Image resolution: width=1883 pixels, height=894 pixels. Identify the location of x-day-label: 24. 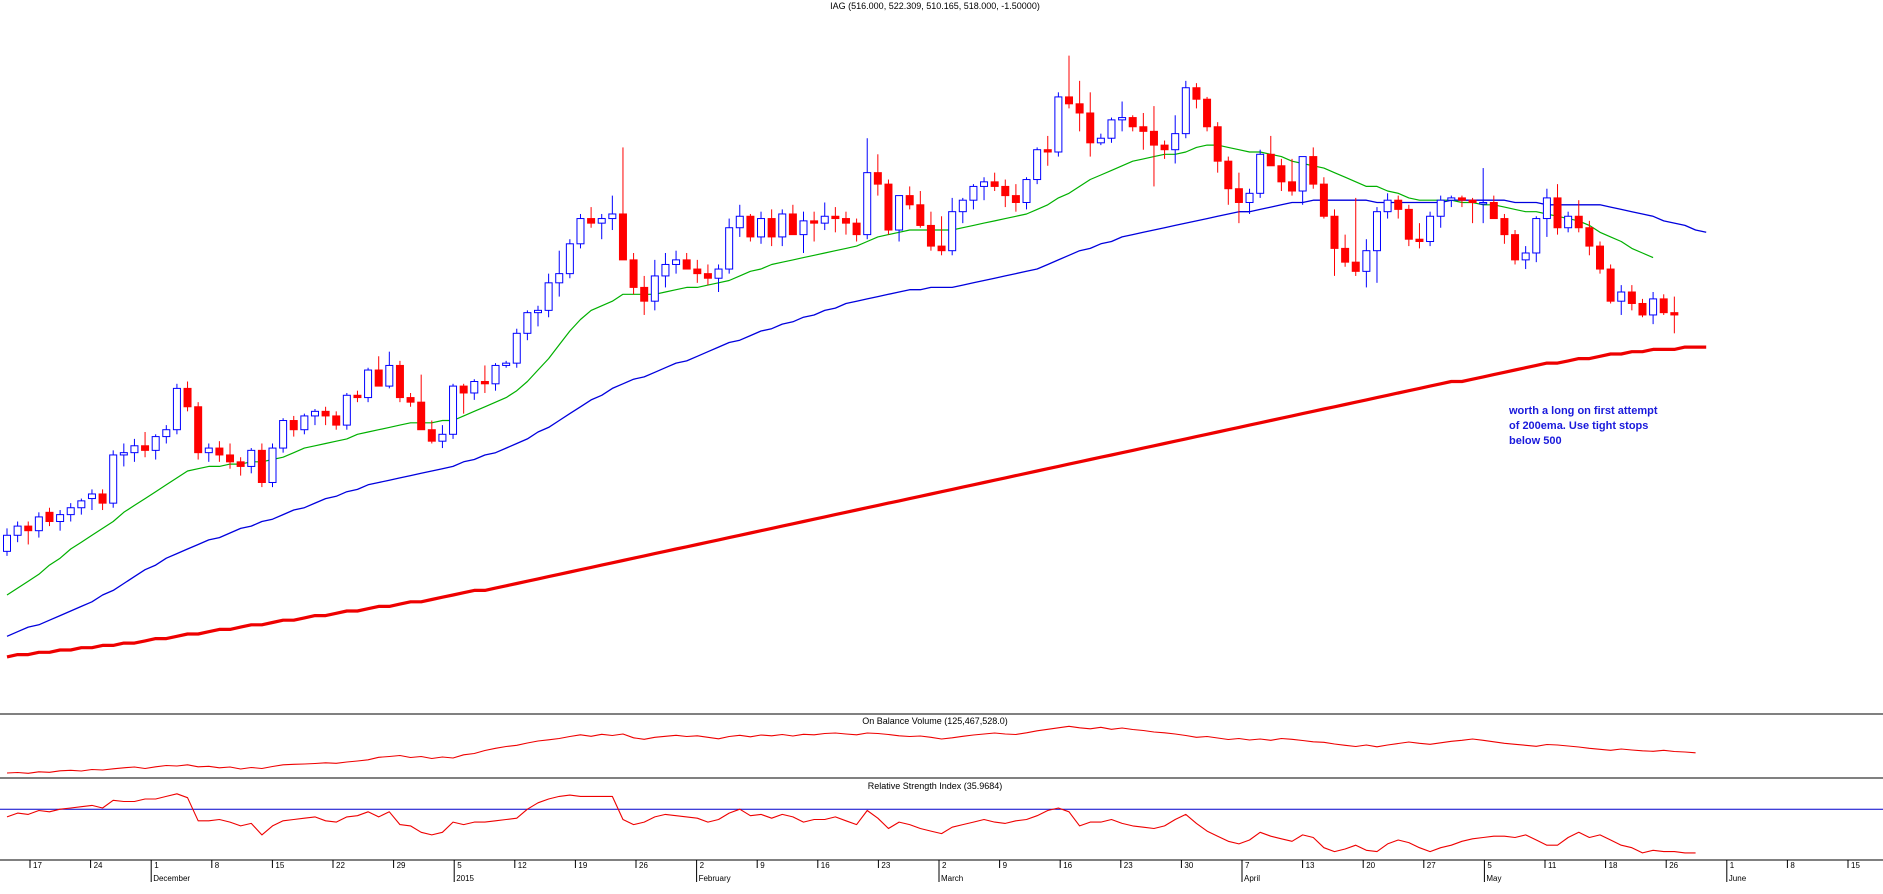
(98, 865).